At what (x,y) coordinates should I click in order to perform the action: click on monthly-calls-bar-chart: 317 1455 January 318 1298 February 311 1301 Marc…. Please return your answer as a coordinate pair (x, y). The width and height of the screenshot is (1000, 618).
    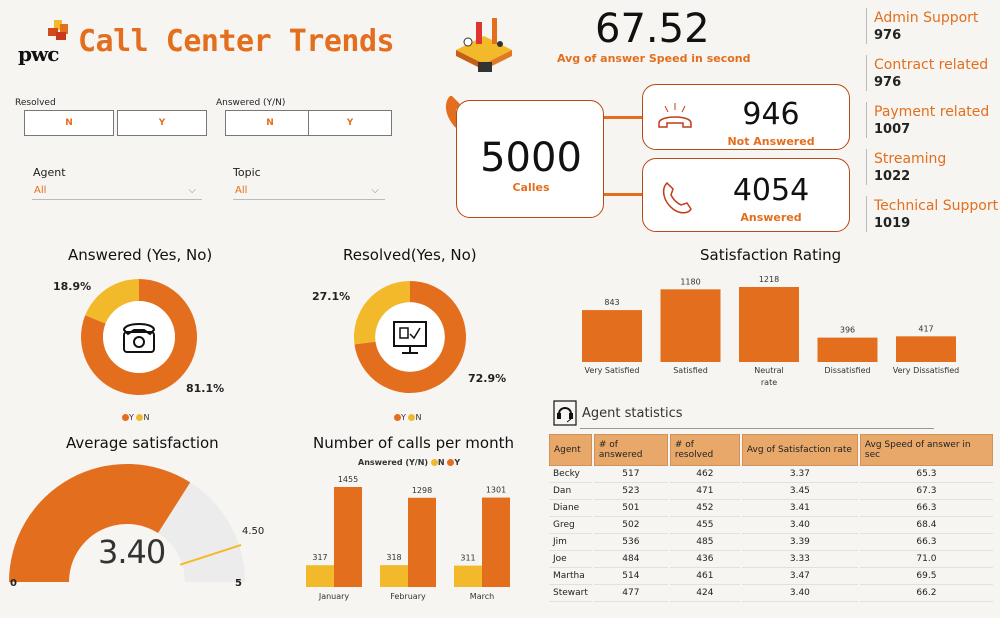
    Looking at the image, I should click on (408, 538).